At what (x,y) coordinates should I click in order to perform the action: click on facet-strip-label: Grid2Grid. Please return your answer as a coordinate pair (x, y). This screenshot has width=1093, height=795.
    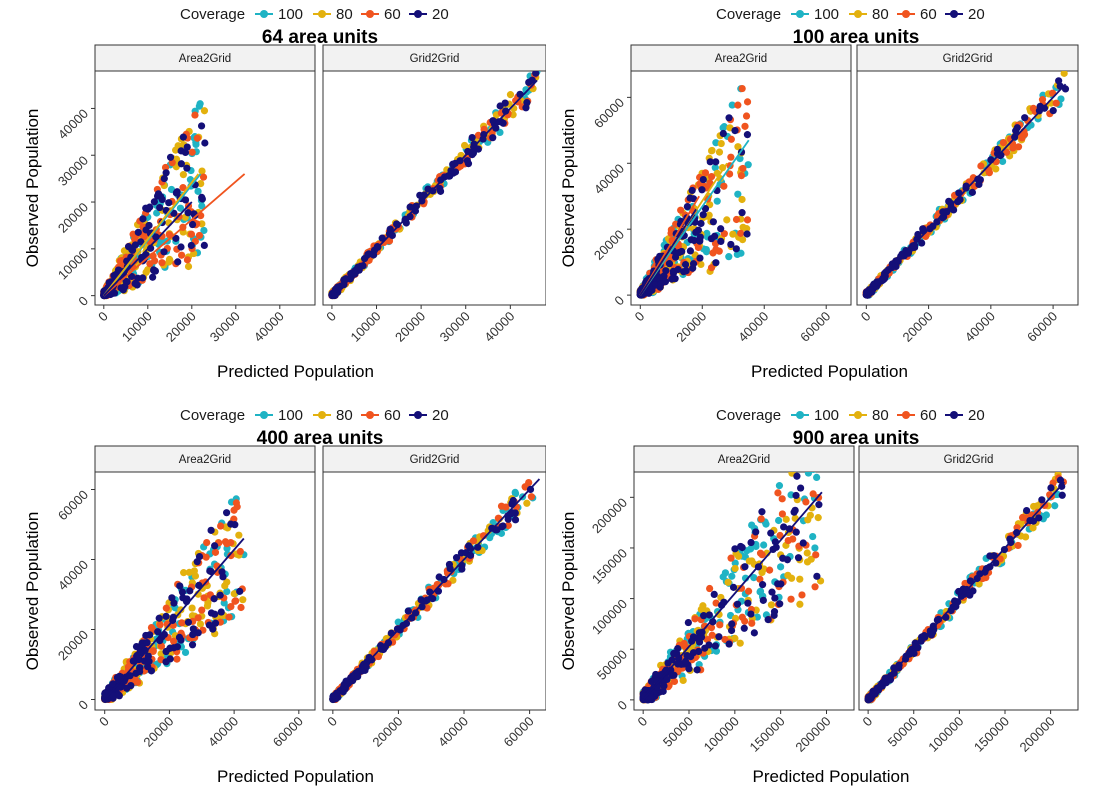
    Looking at the image, I should click on (968, 59).